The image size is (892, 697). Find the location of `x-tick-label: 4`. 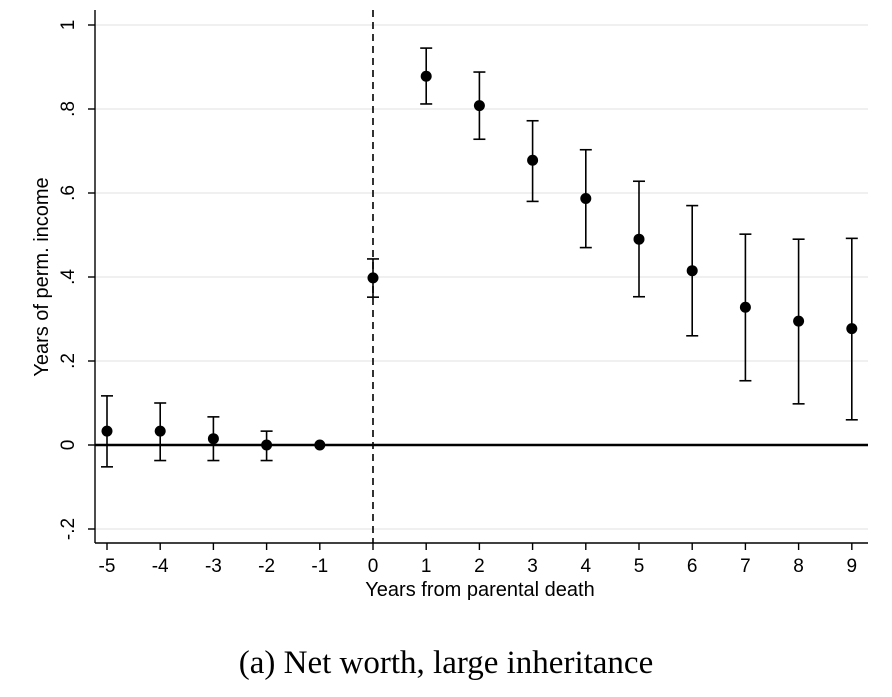

x-tick-label: 4 is located at coordinates (586, 566).